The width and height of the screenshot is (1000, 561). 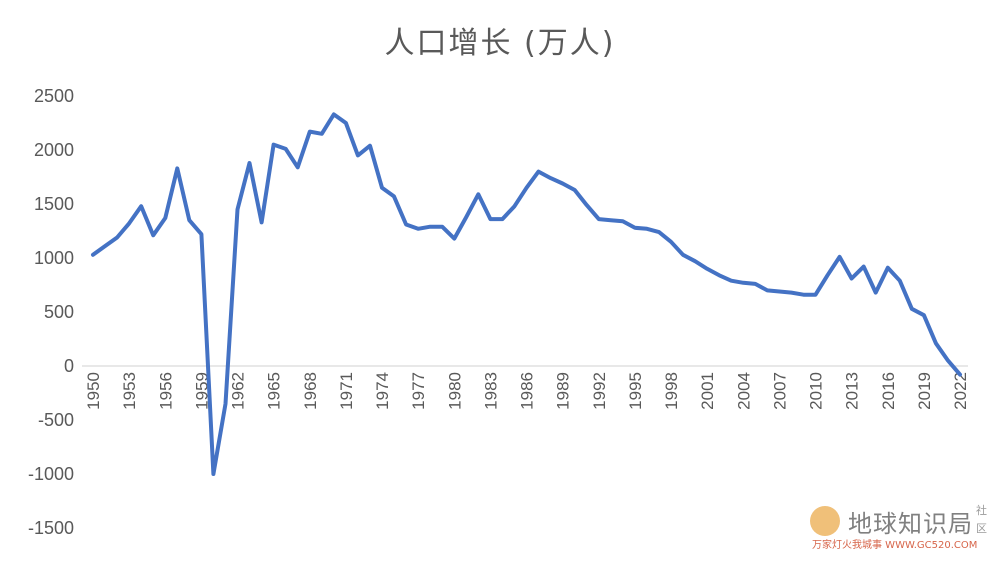 What do you see at coordinates (274, 391) in the screenshot?
I see `x-tick-label: 1965` at bounding box center [274, 391].